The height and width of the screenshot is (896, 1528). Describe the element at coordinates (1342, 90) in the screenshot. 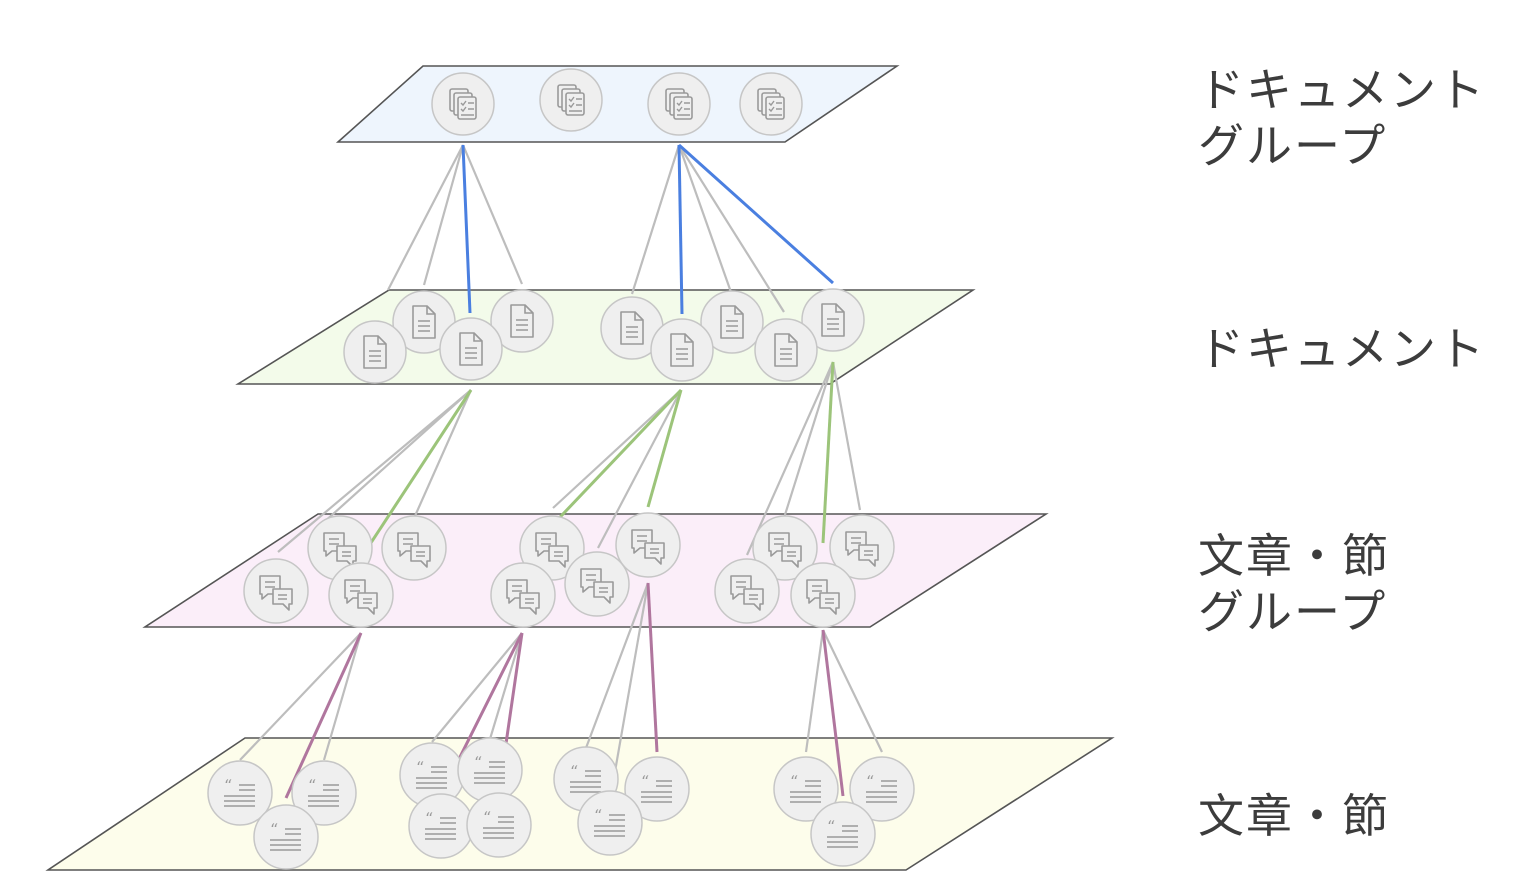

I see `label-document-group-line1: ドキュメント` at that location.